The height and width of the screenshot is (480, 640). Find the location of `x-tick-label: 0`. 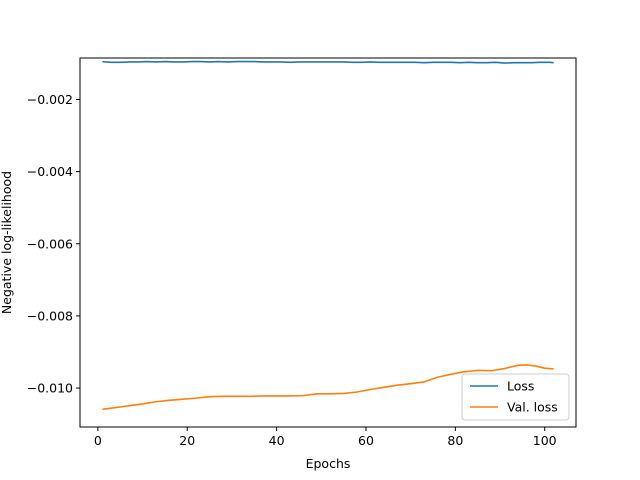

x-tick-label: 0 is located at coordinates (98, 440).